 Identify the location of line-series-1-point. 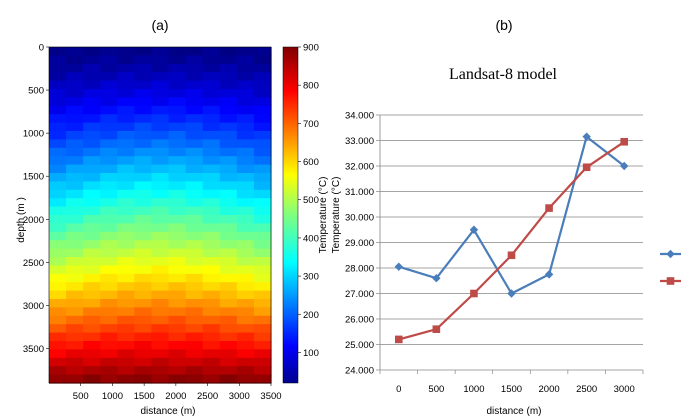
(586, 136).